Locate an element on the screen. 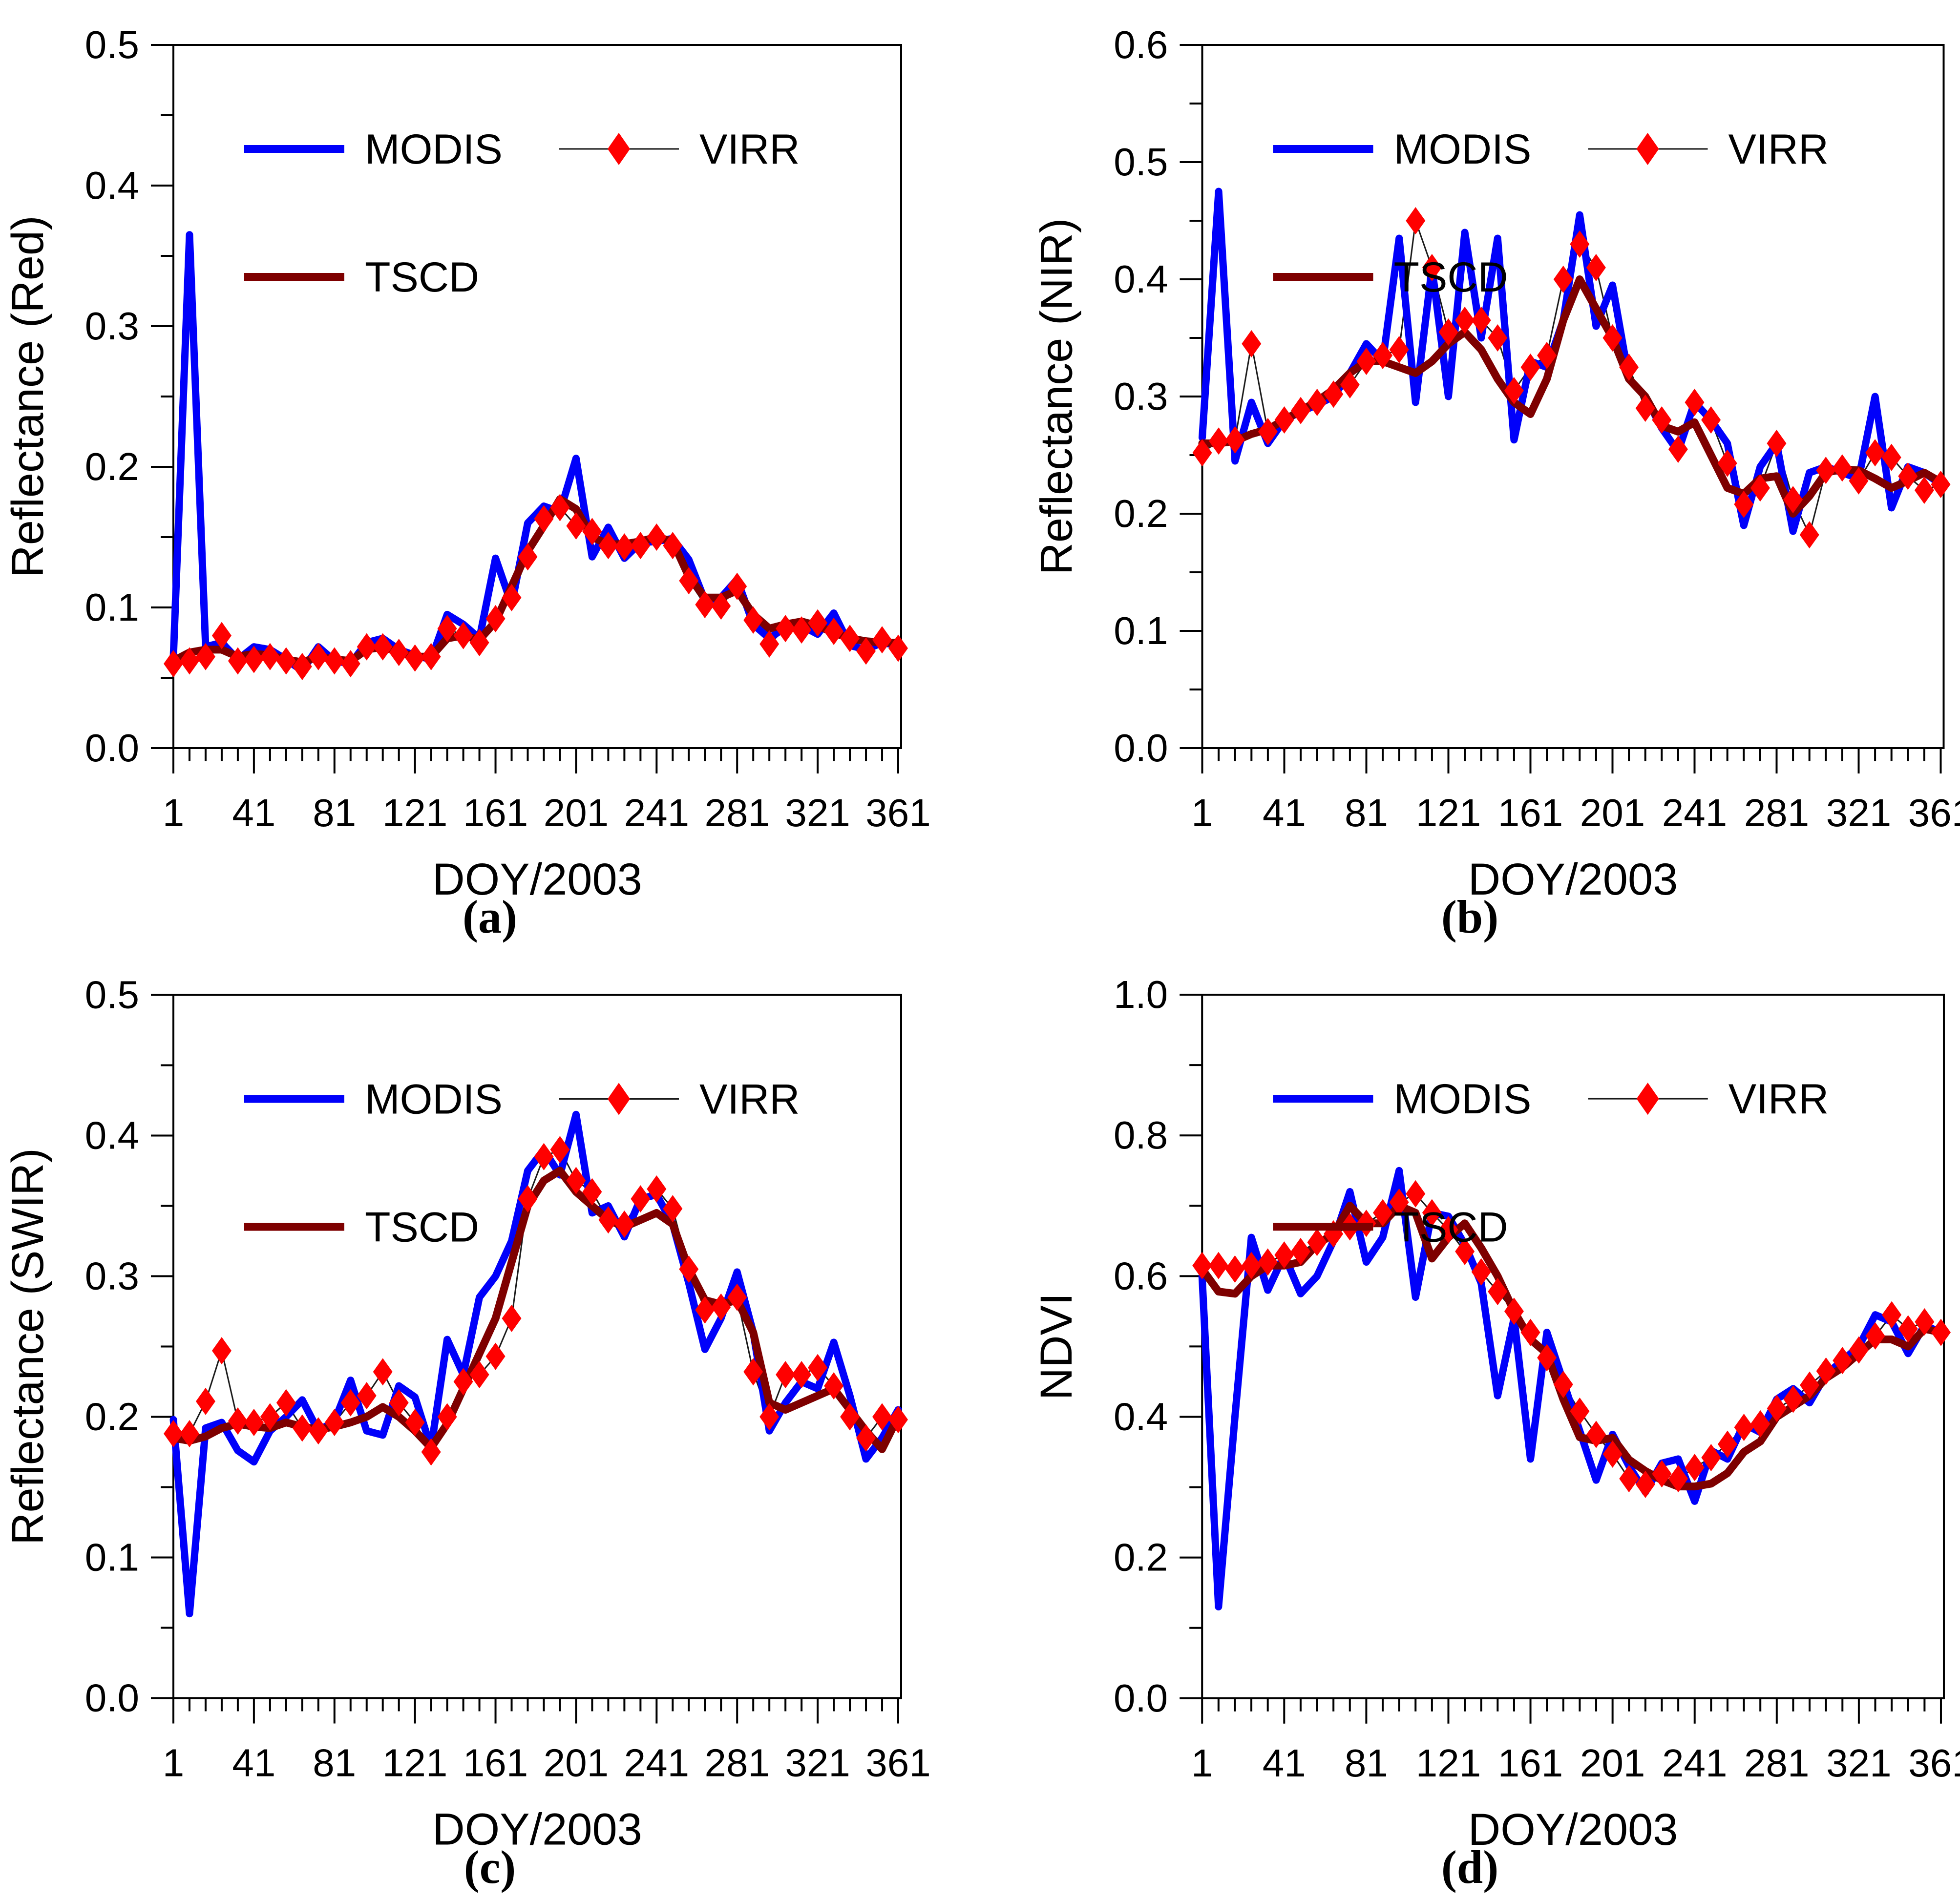  x-axis: 1 41 81 121 161 201 241 281 321 361 is located at coordinates (1576, 1741).